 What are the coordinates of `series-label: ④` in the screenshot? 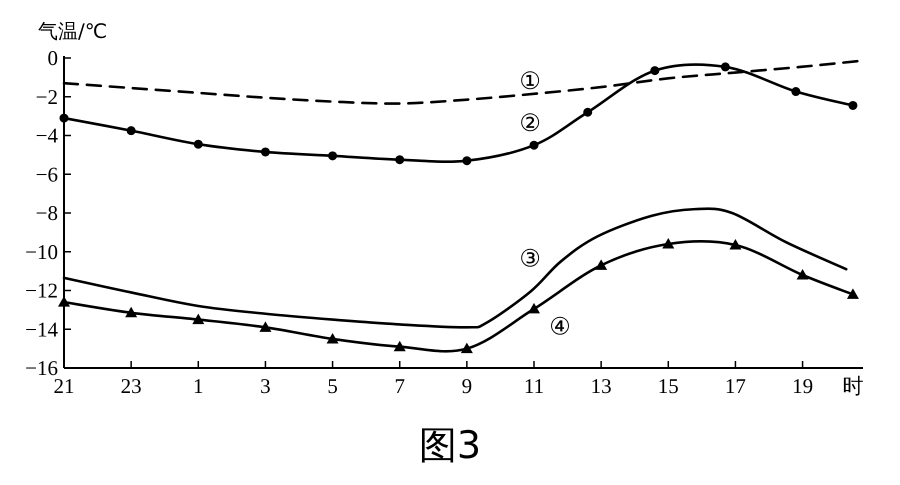 It's located at (560, 326).